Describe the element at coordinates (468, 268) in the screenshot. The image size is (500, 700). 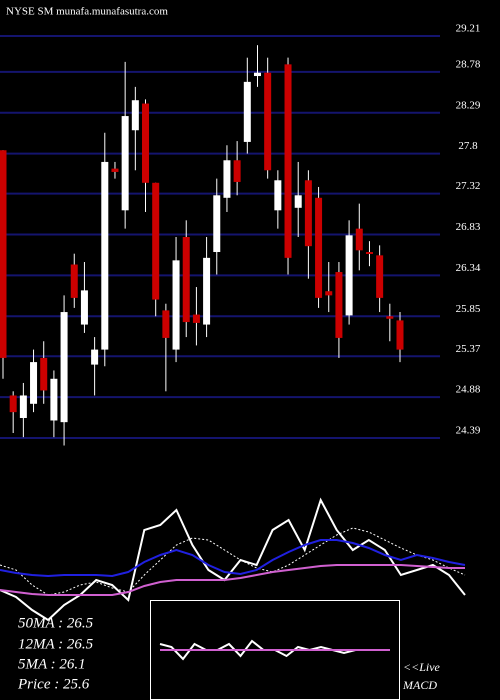
I see `y-tick-label: 26.34` at that location.